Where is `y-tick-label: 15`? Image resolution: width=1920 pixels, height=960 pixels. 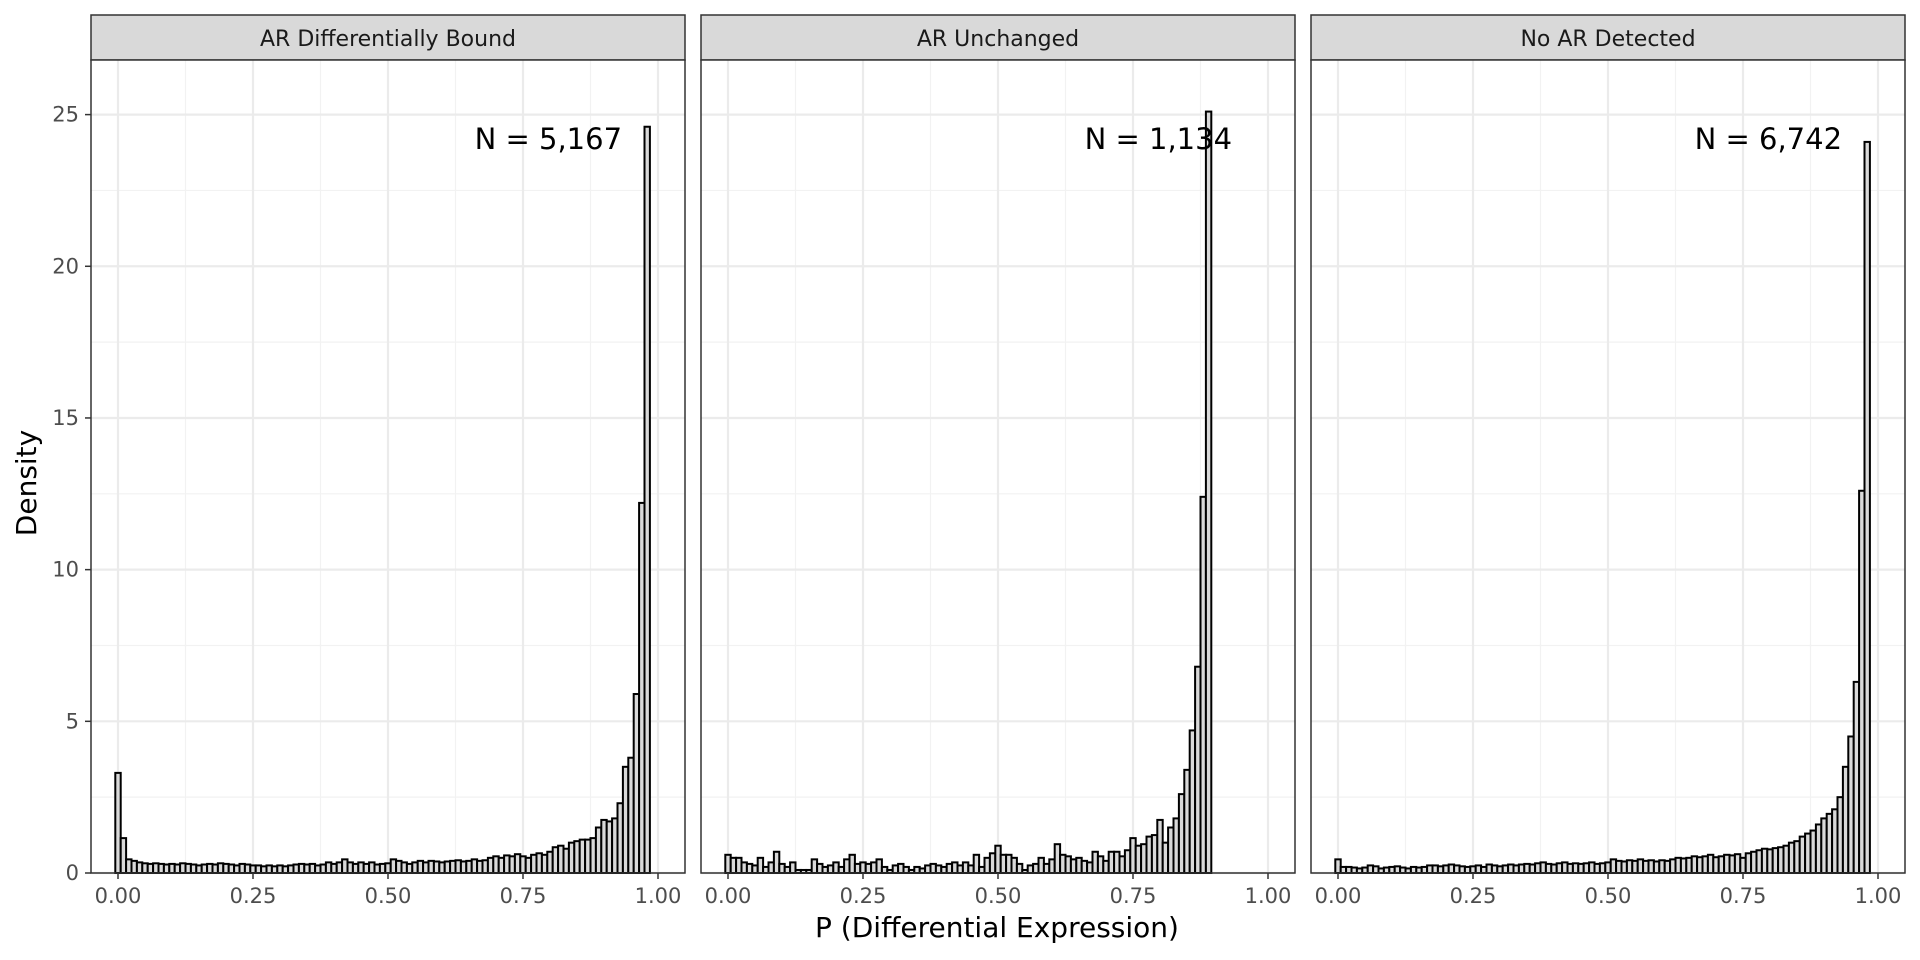
y-tick-label: 15 is located at coordinates (65, 418).